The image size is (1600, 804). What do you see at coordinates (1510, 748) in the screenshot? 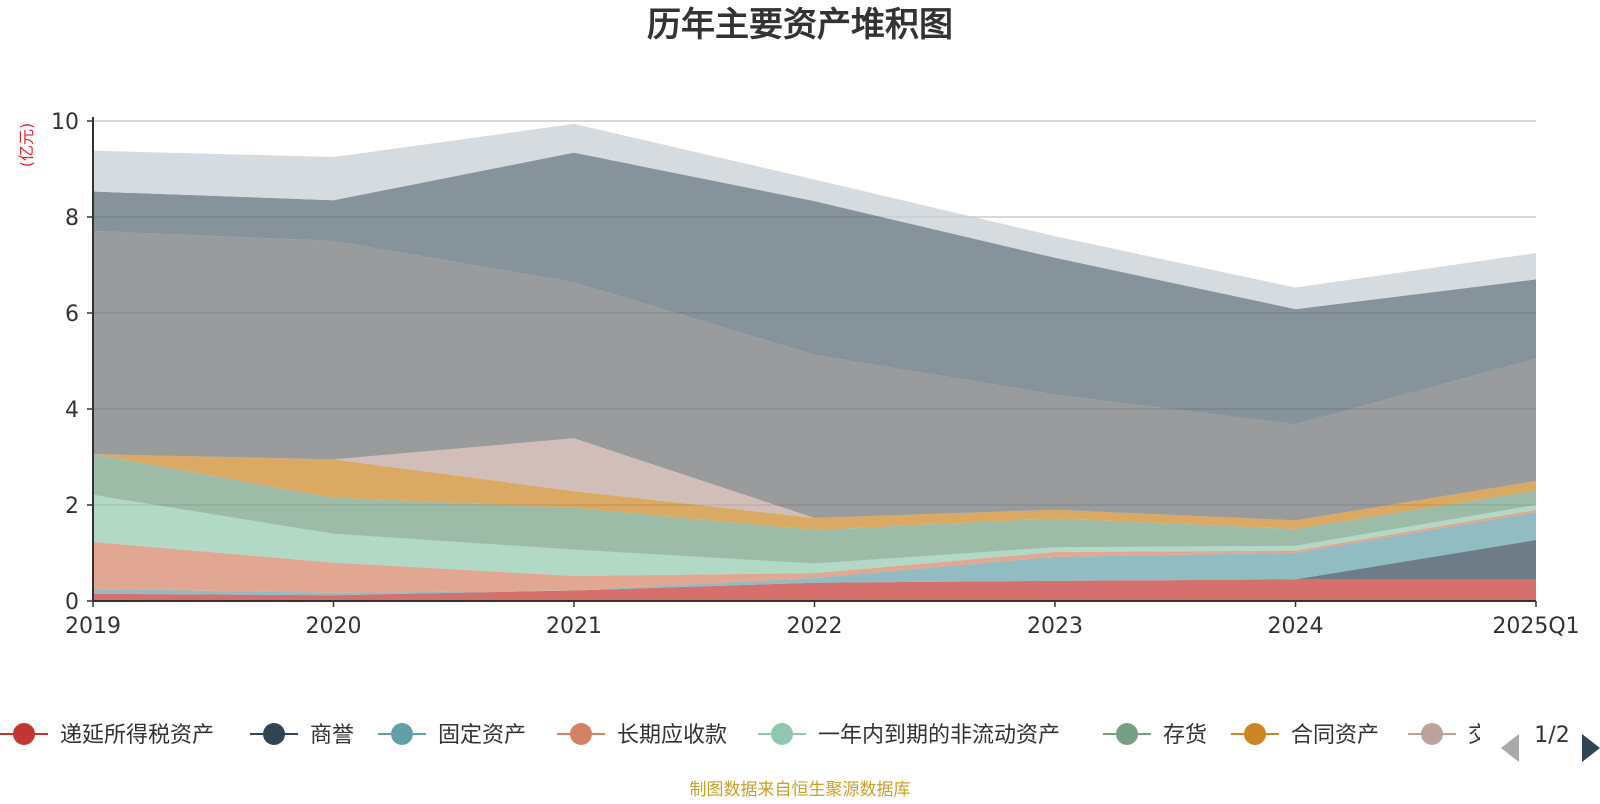
I see `legend-prev-icon` at bounding box center [1510, 748].